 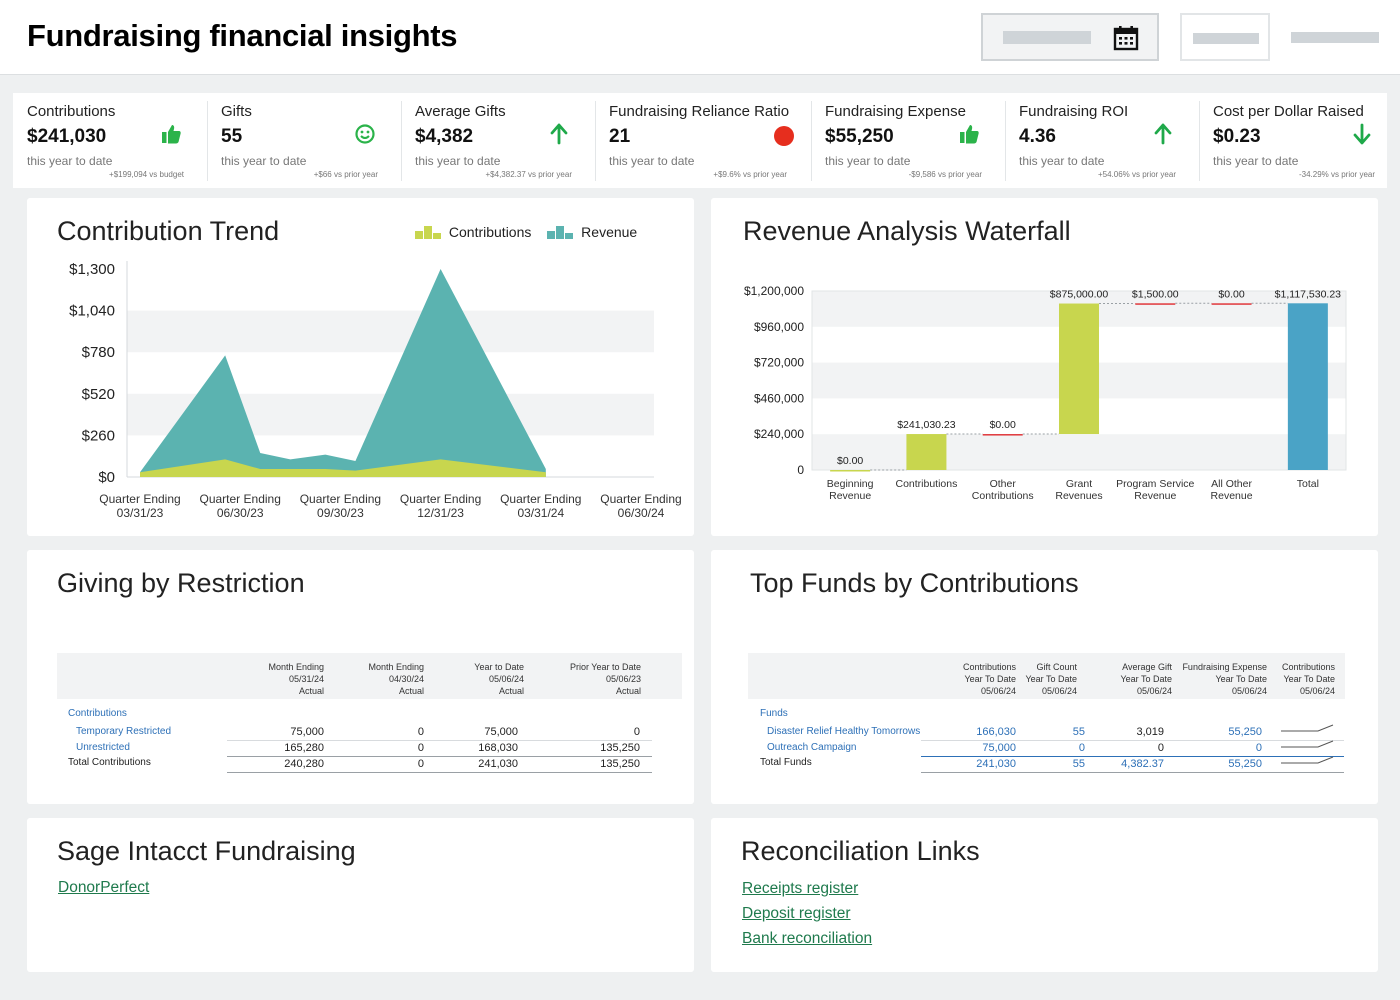 What do you see at coordinates (1288, 111) in the screenshot?
I see `kpi-label: Cost per Dollar Raised` at bounding box center [1288, 111].